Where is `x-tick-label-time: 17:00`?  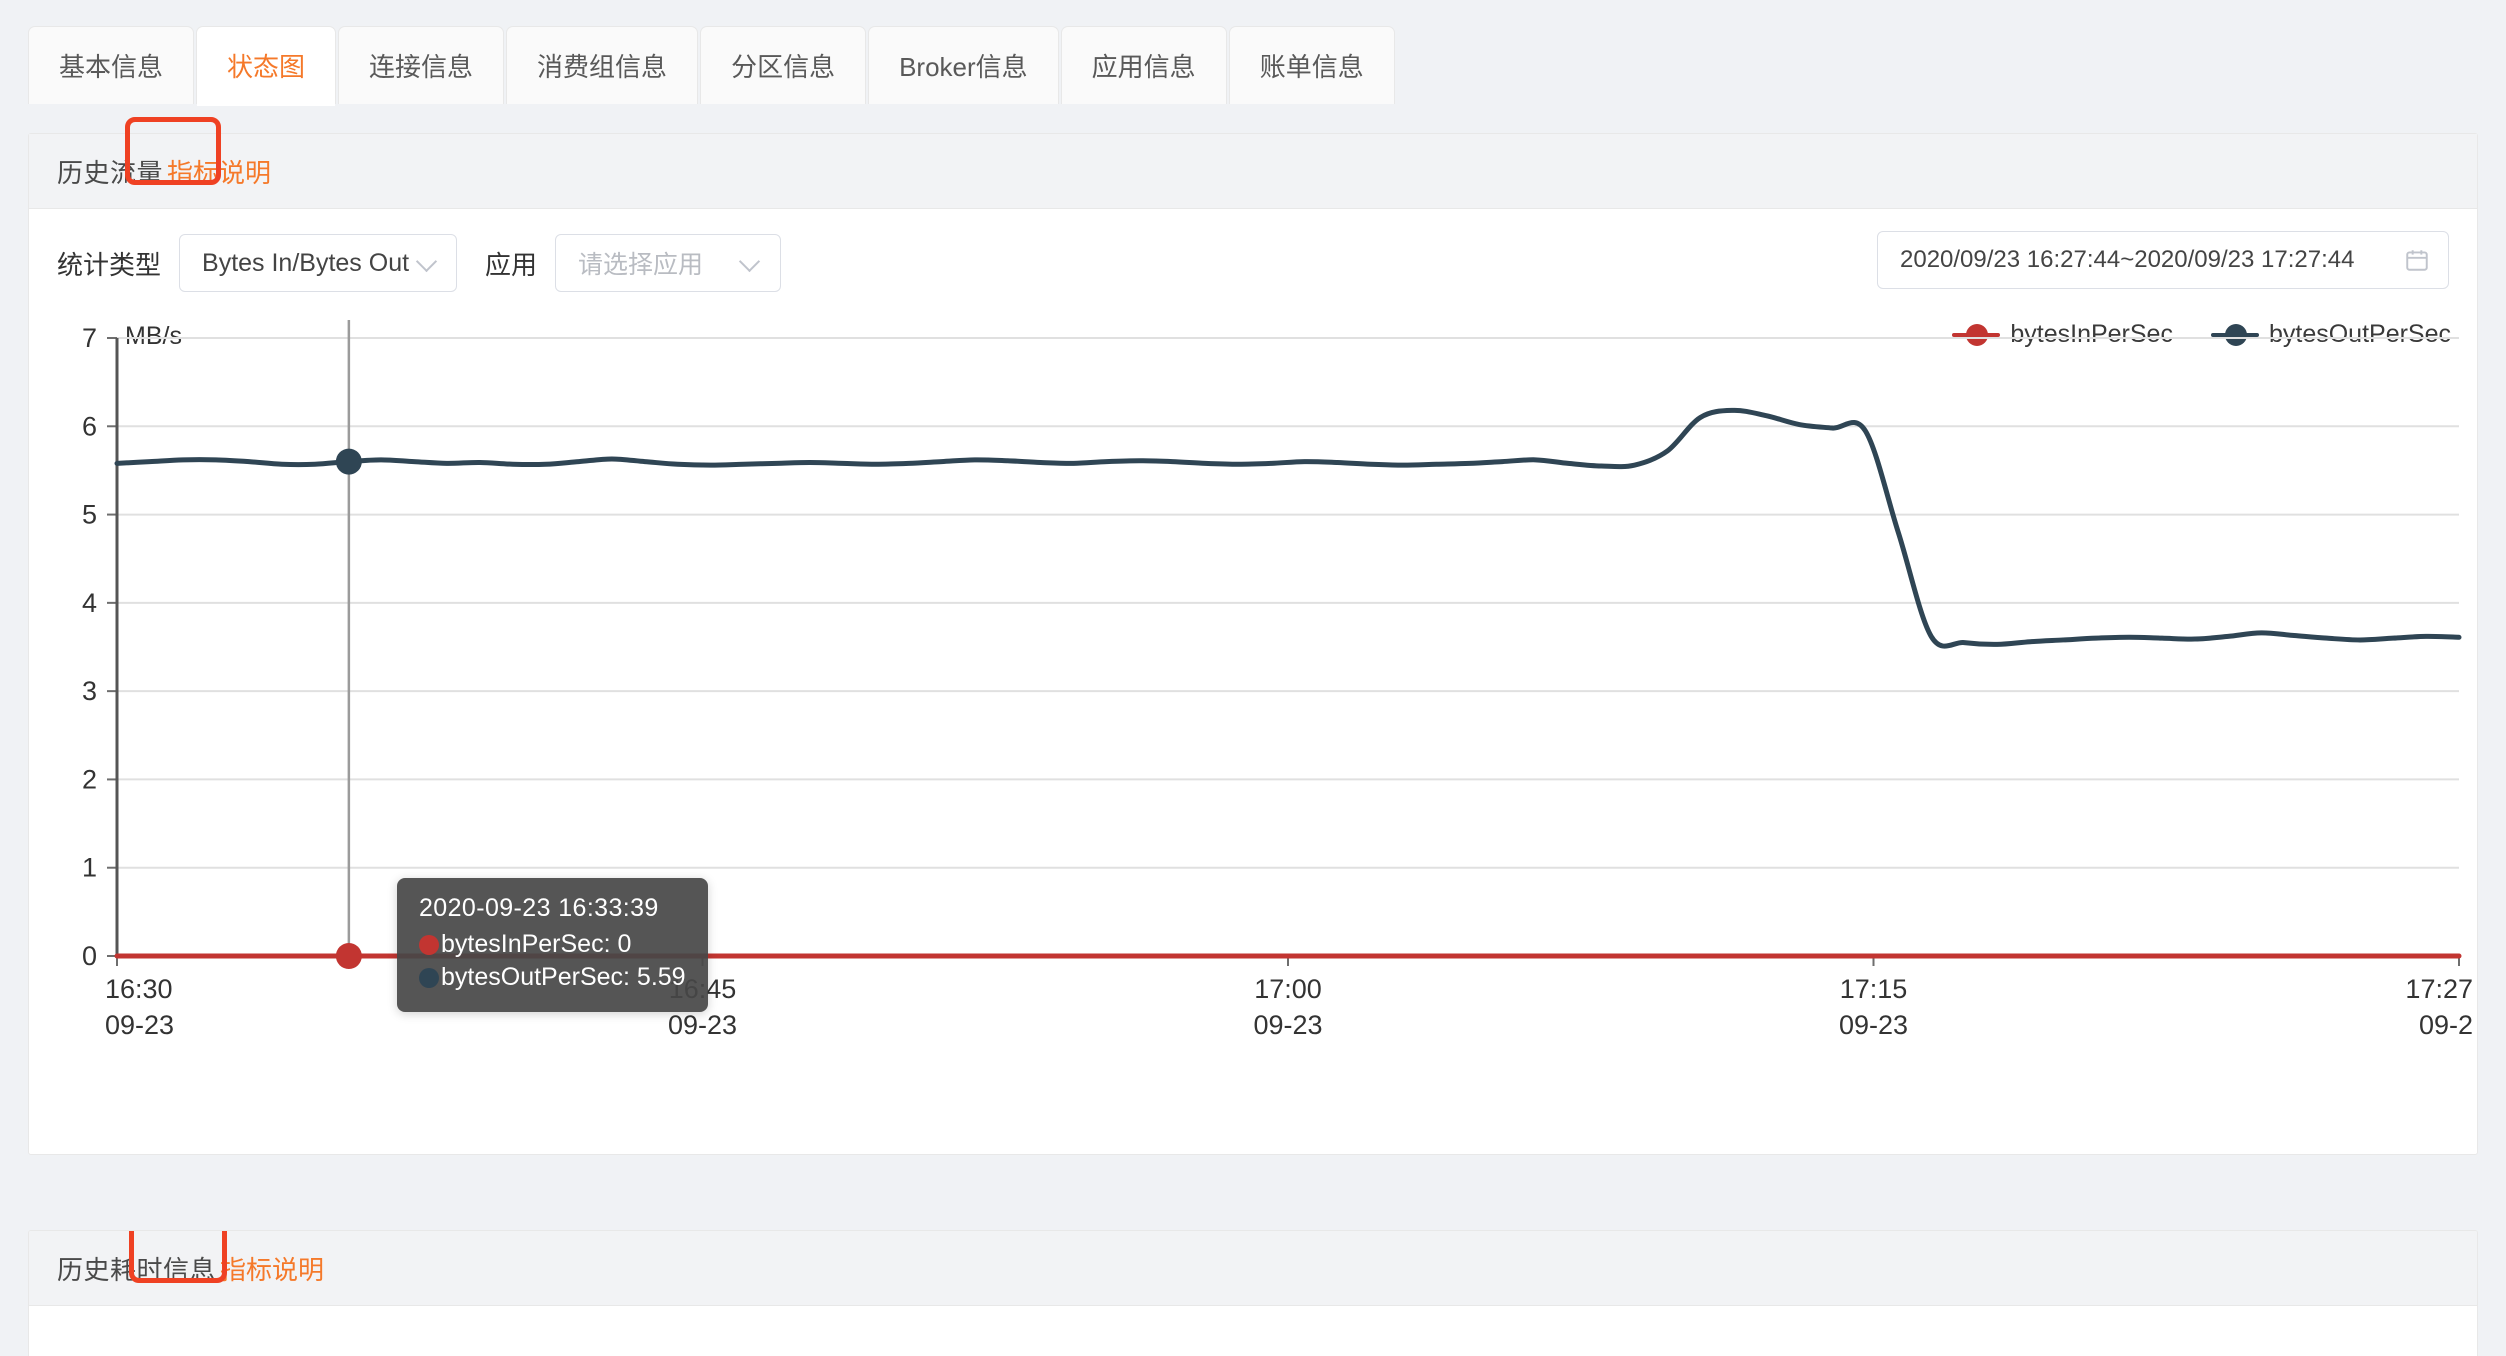 x-tick-label-time: 17:00 is located at coordinates (1288, 989).